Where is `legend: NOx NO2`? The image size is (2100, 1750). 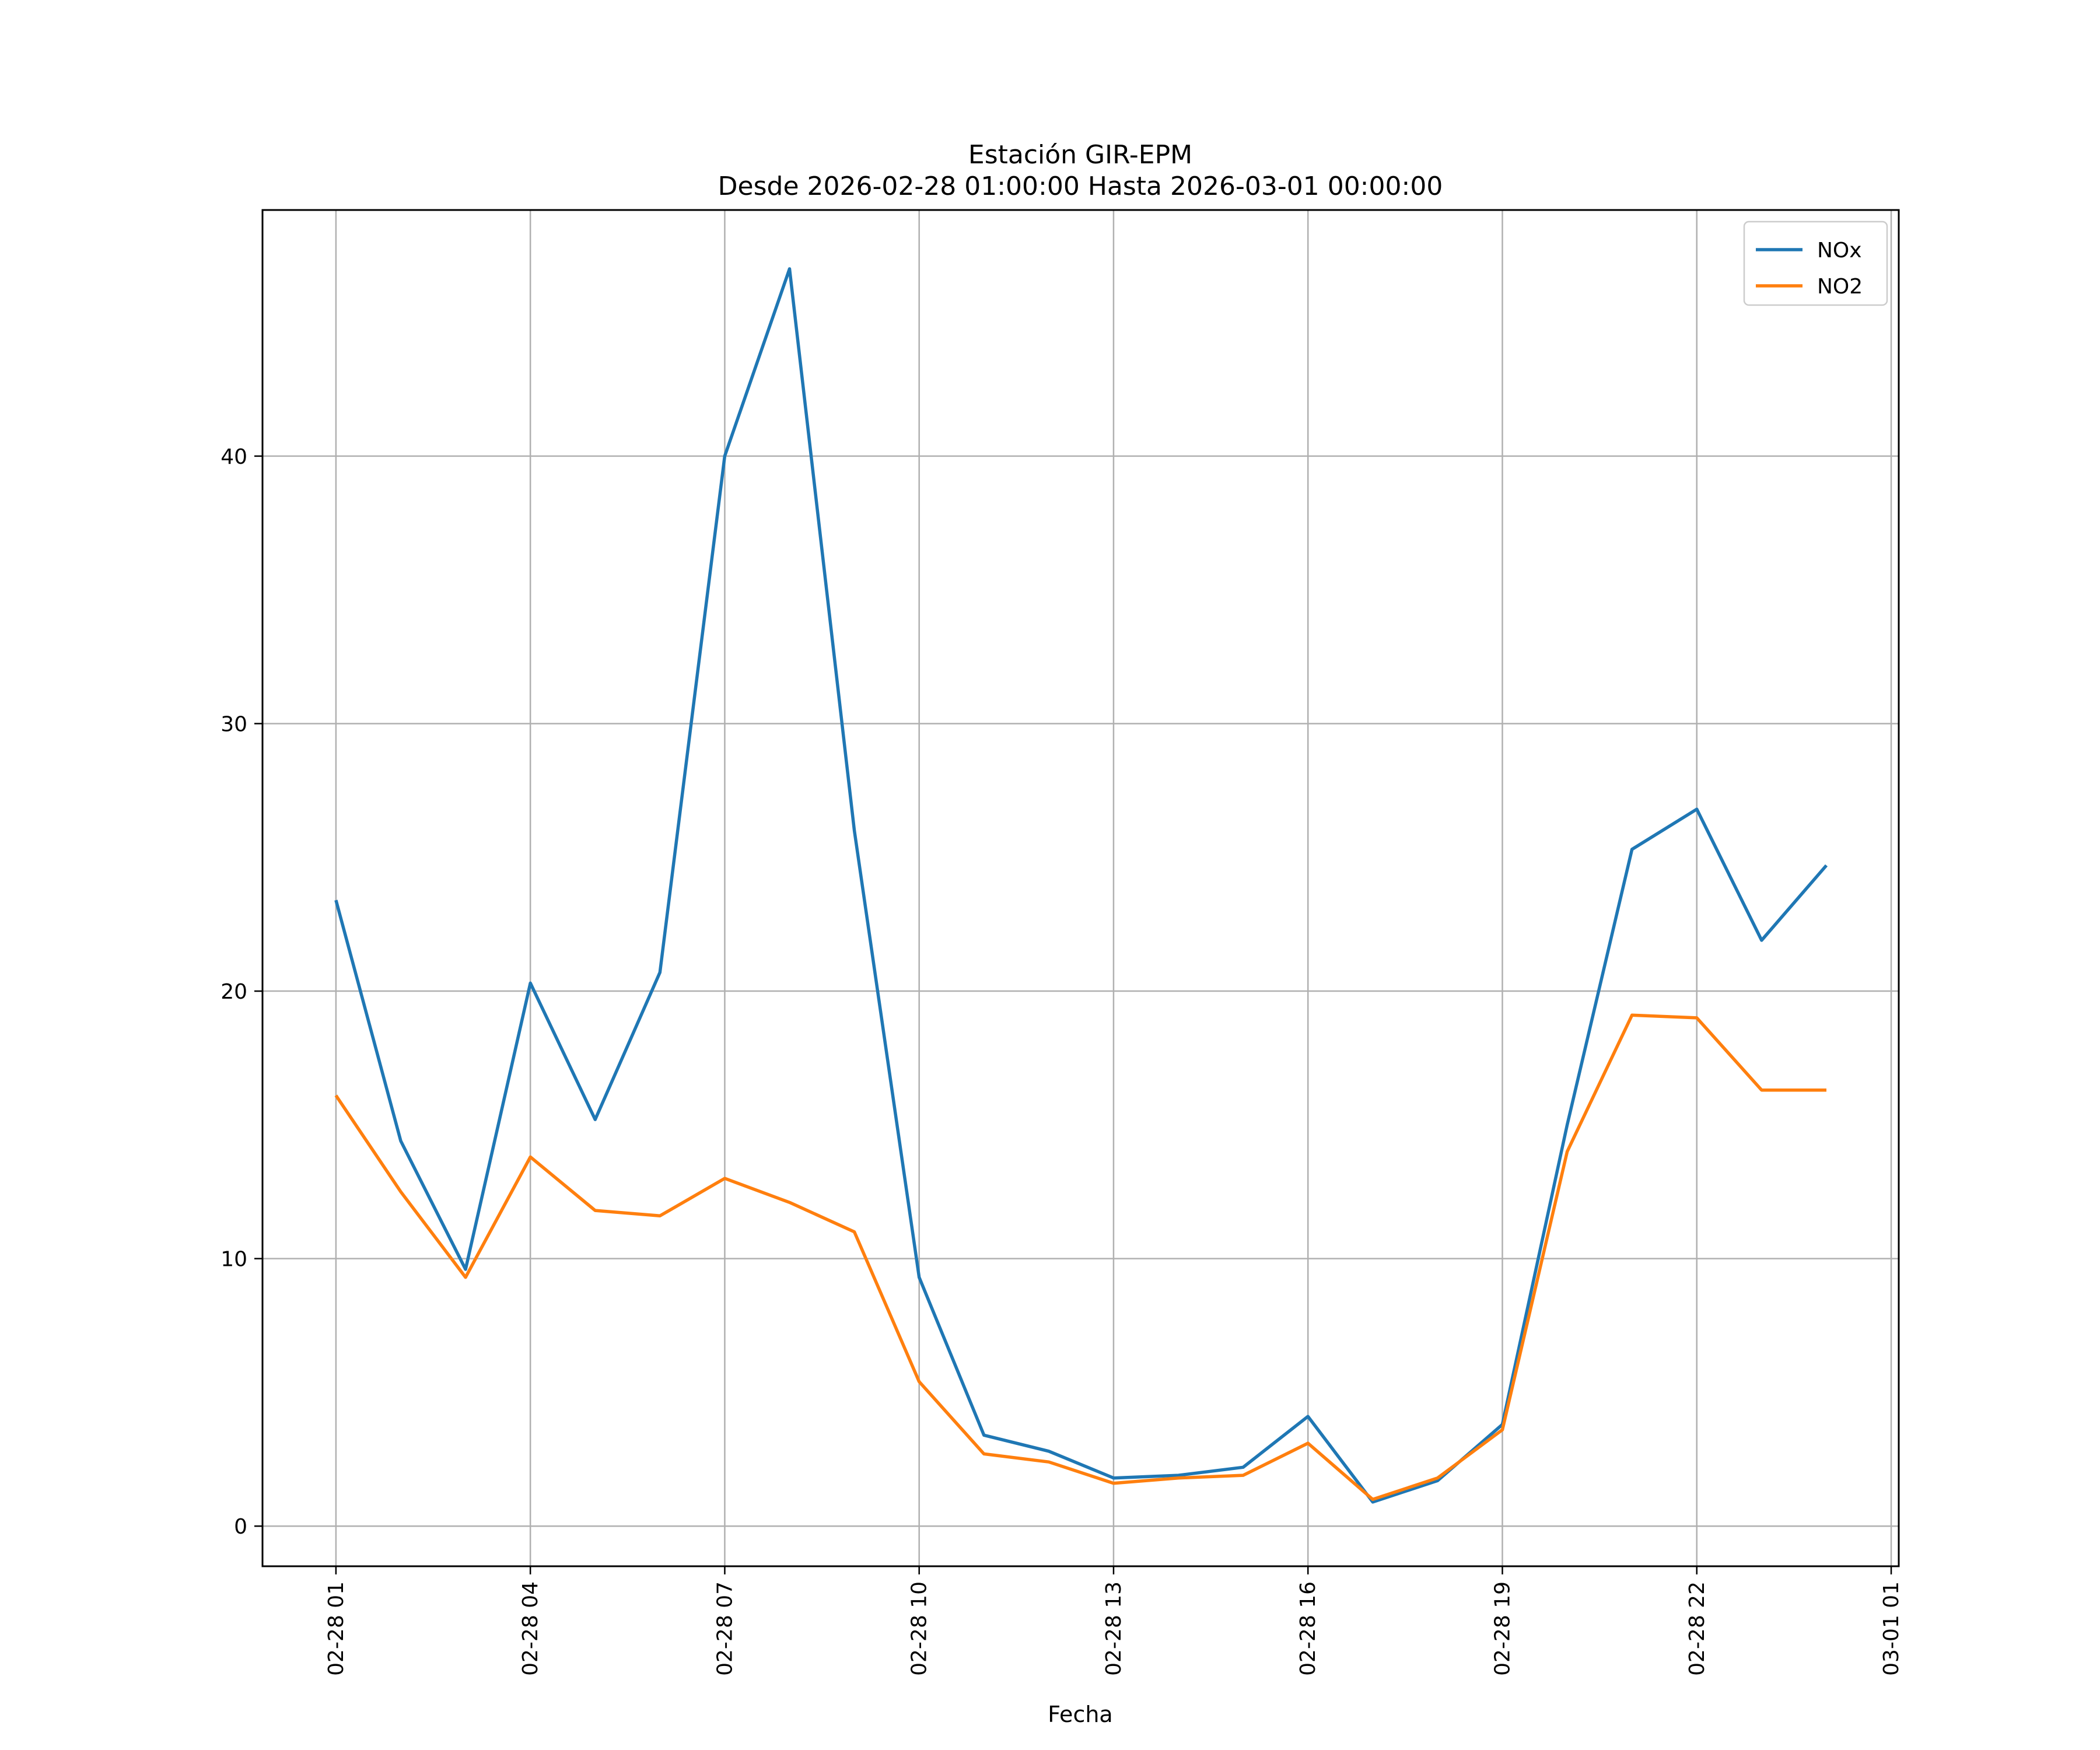
legend: NOx NO2 is located at coordinates (1815, 263).